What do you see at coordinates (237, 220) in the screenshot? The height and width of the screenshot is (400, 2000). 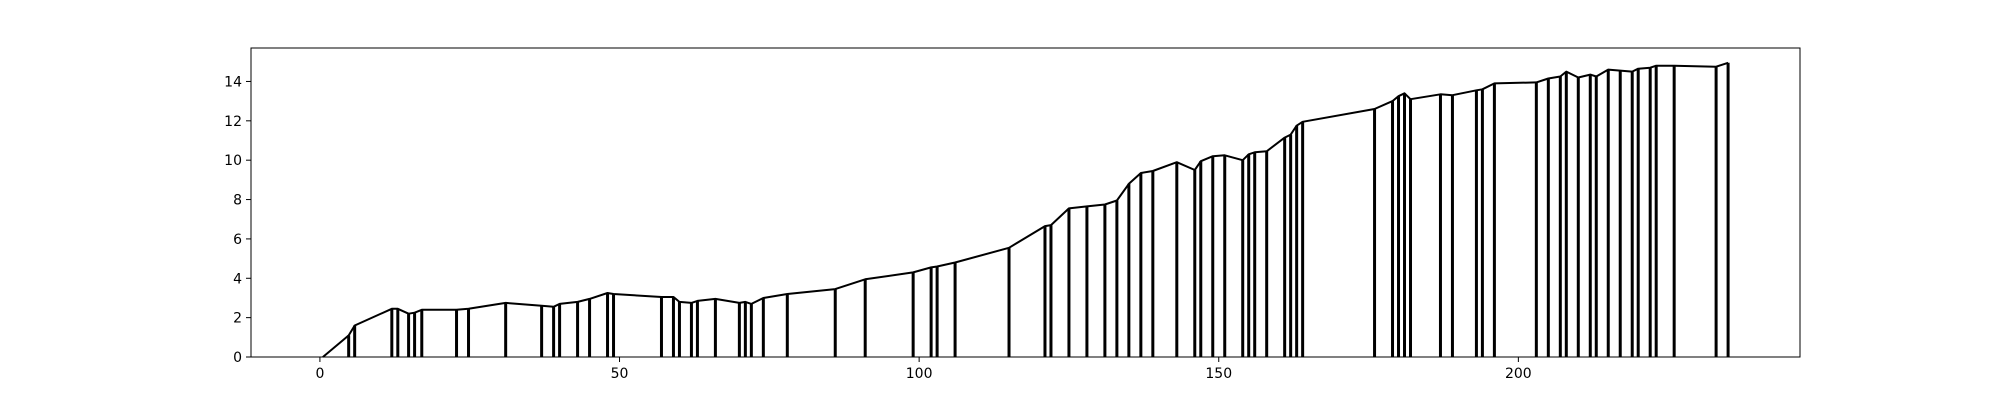 I see `y-axis: 0 2 4 6 8 10 12 14` at bounding box center [237, 220].